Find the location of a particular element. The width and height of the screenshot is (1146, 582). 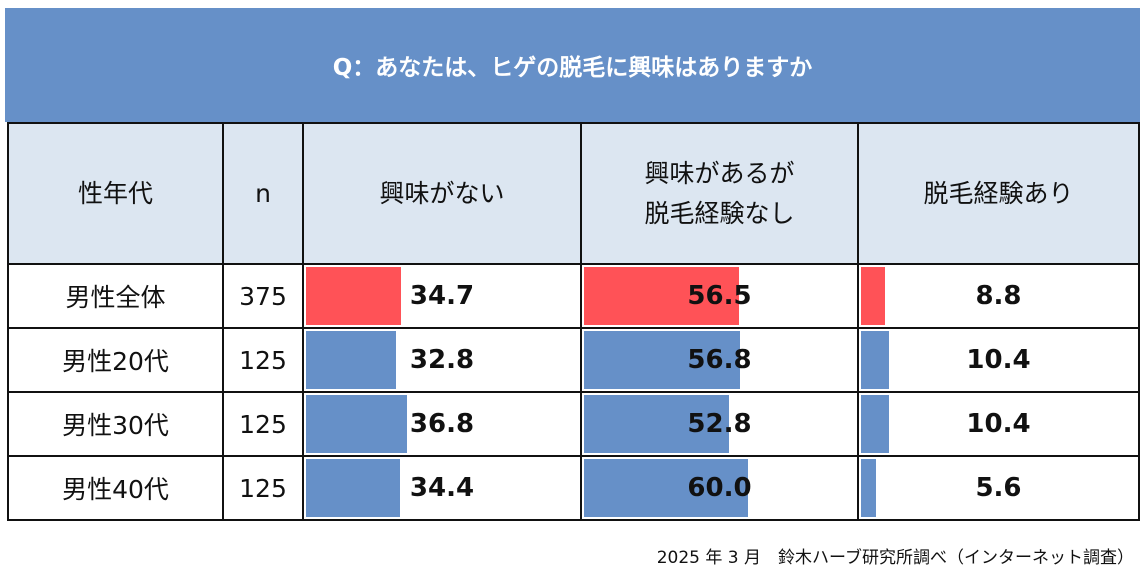

row-label: 男性30代 is located at coordinates (115, 424).